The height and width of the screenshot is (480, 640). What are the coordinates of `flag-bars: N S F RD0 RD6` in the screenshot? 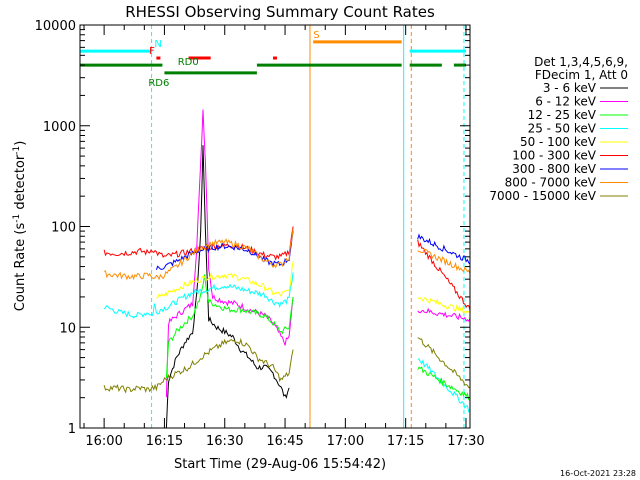 It's located at (273, 59).